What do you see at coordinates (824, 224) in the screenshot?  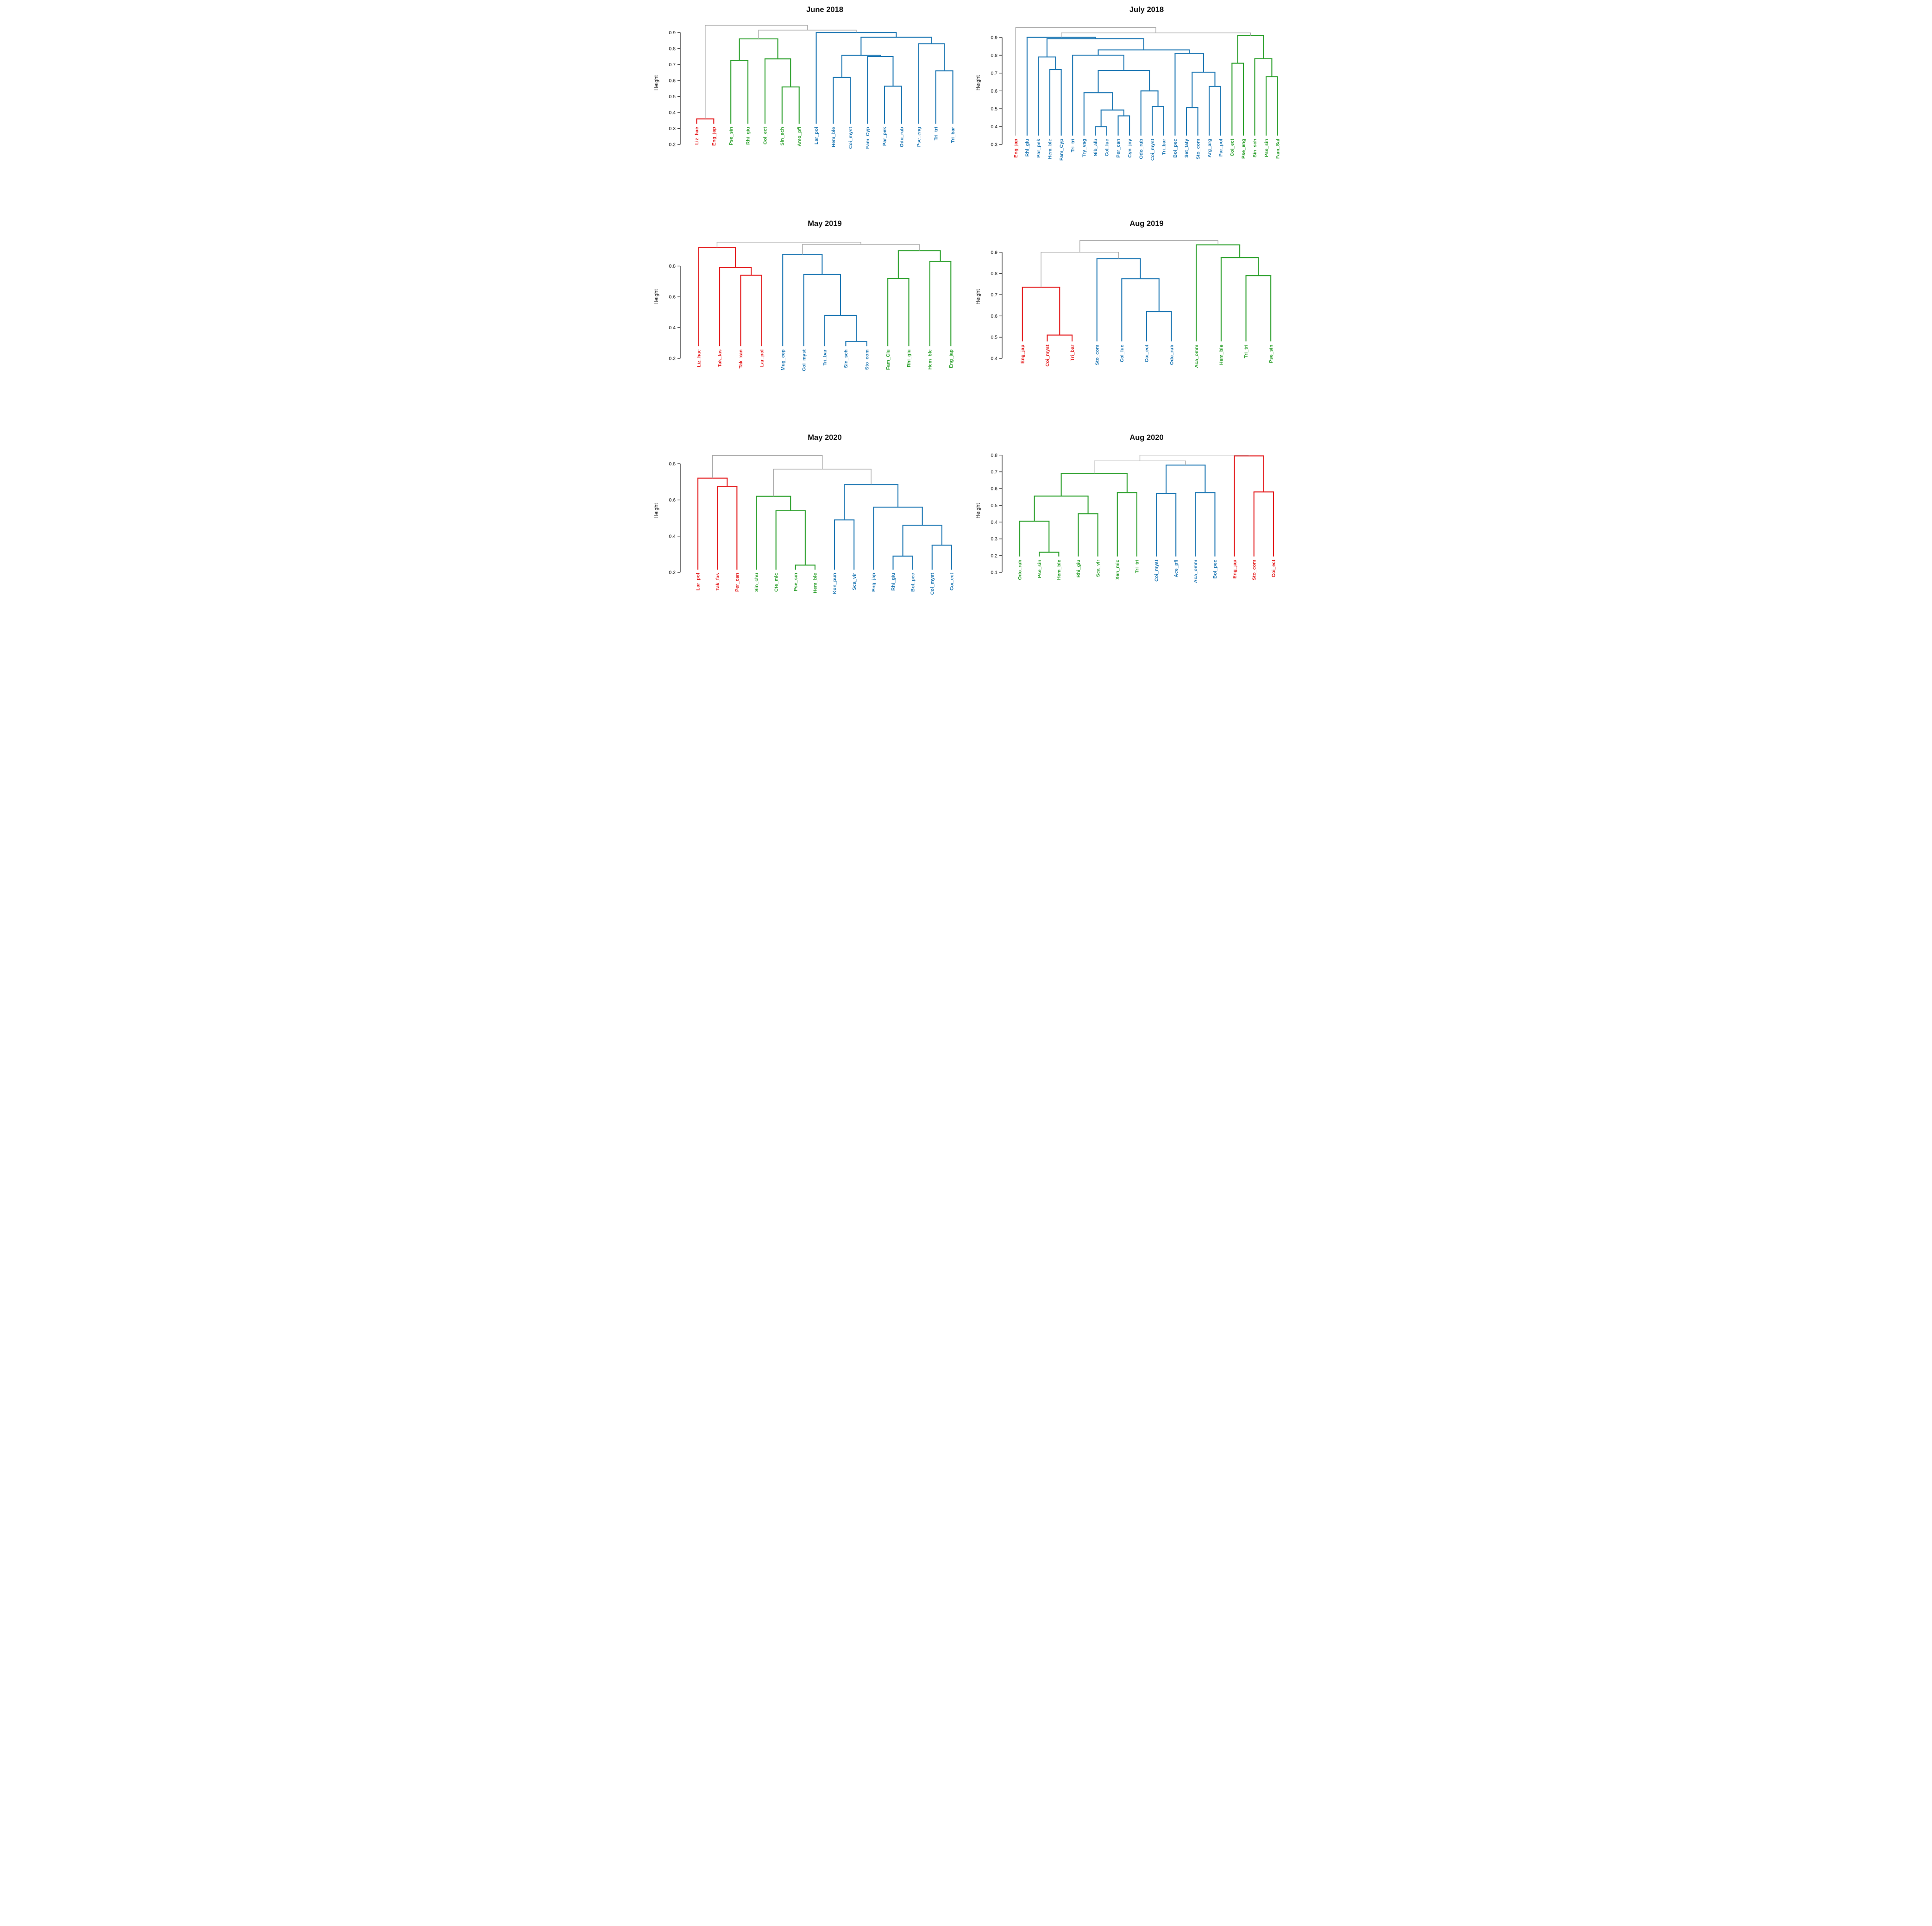 I see `panel-title: May 2019` at bounding box center [824, 224].